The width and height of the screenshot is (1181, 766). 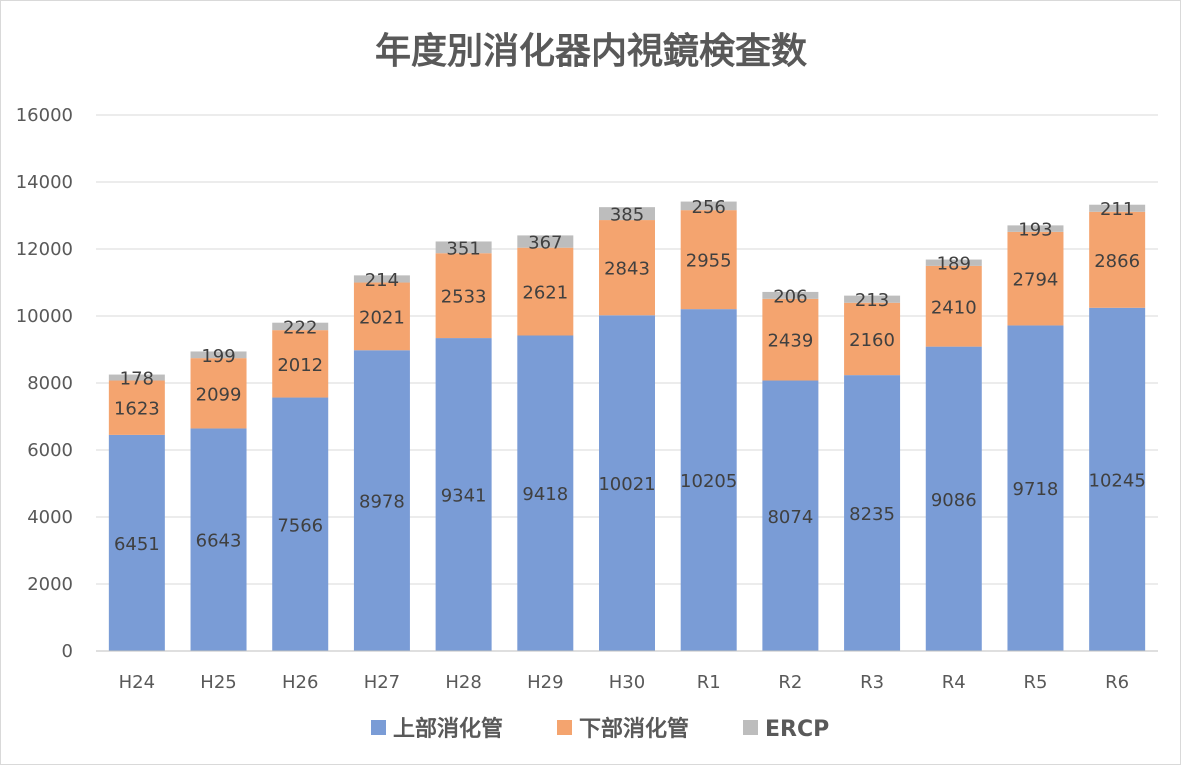 I want to click on data-label: 2012, so click(x=300, y=365).